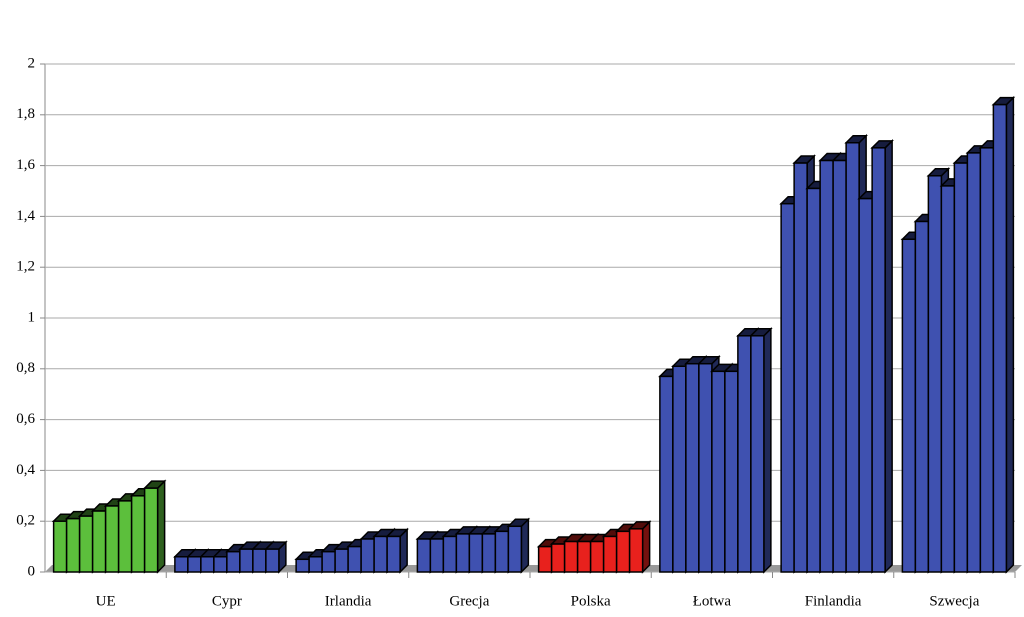 The height and width of the screenshot is (617, 1024). What do you see at coordinates (25, 419) in the screenshot?
I see `y-tick-label: 0,6` at bounding box center [25, 419].